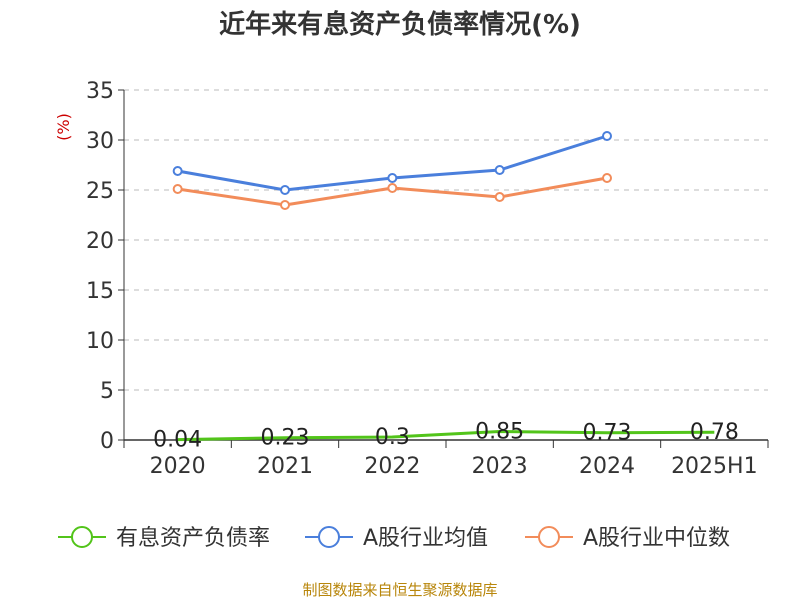 The height and width of the screenshot is (600, 800). I want to click on y-tick-label: 25, so click(100, 191).